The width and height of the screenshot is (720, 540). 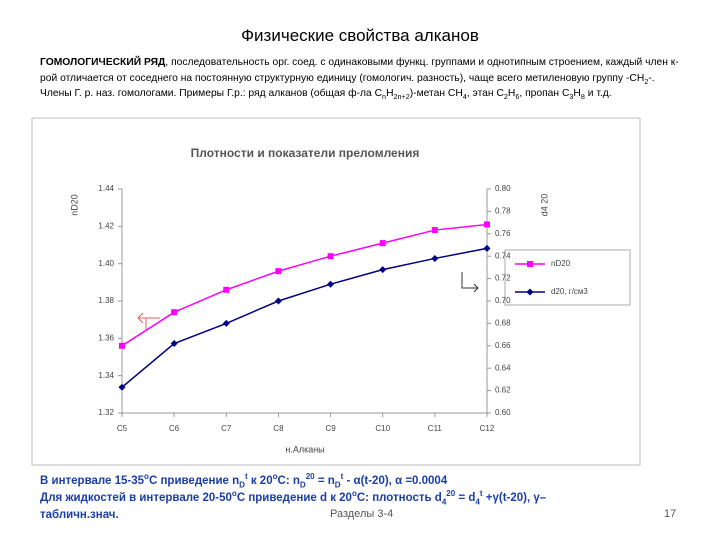 I want to click on text-run: Для жидкостей в интервале 20-50, so click(x=136, y=498).